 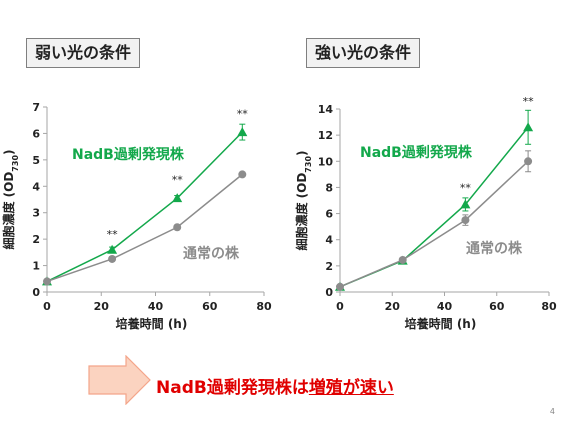 I want to click on conclusion-text: NadB過剰発現株は増殖が速い, so click(x=275, y=385).